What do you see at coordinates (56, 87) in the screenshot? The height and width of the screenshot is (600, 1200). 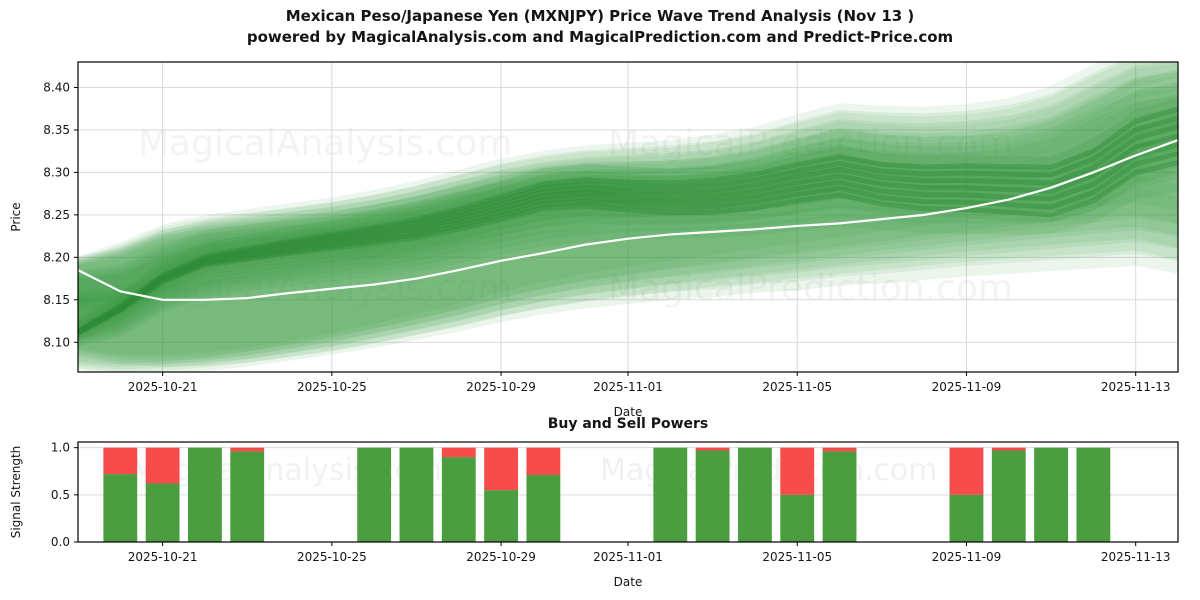 I see `y-tick-label: 8.40` at bounding box center [56, 87].